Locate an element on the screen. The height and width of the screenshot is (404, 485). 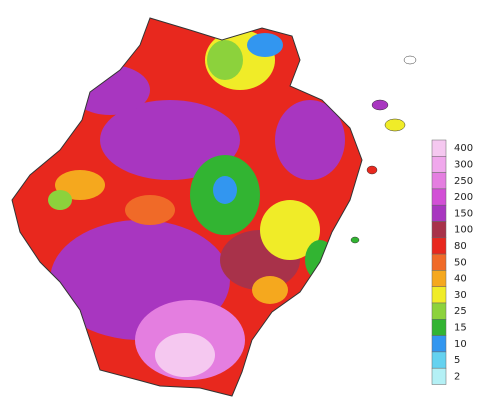
legend-label: 2 is located at coordinates (457, 376).